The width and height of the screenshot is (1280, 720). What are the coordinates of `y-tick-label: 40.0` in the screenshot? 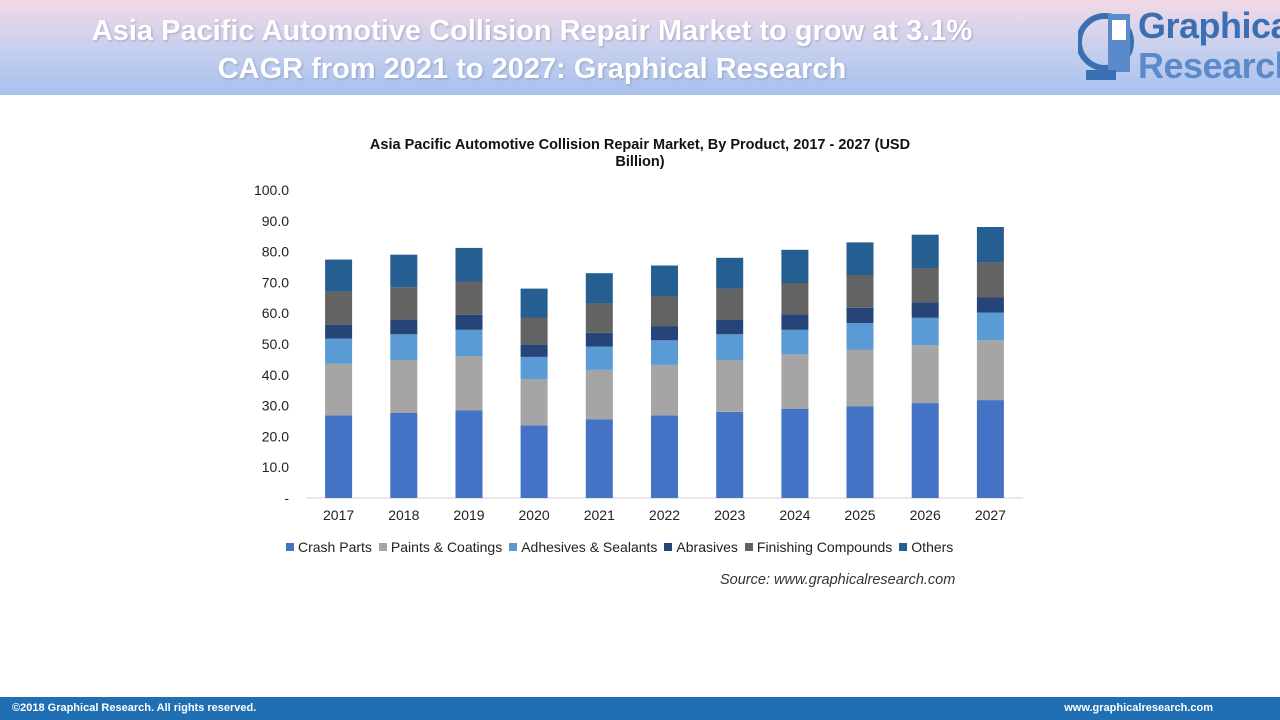 It's located at (275, 375).